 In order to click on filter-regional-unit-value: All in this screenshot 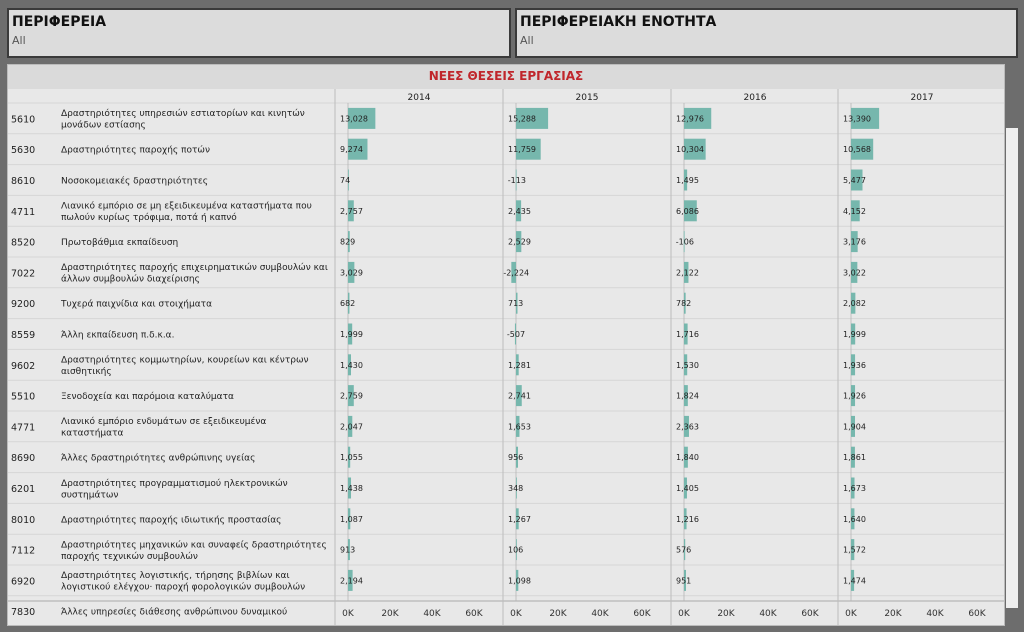, I will do `click(527, 40)`.